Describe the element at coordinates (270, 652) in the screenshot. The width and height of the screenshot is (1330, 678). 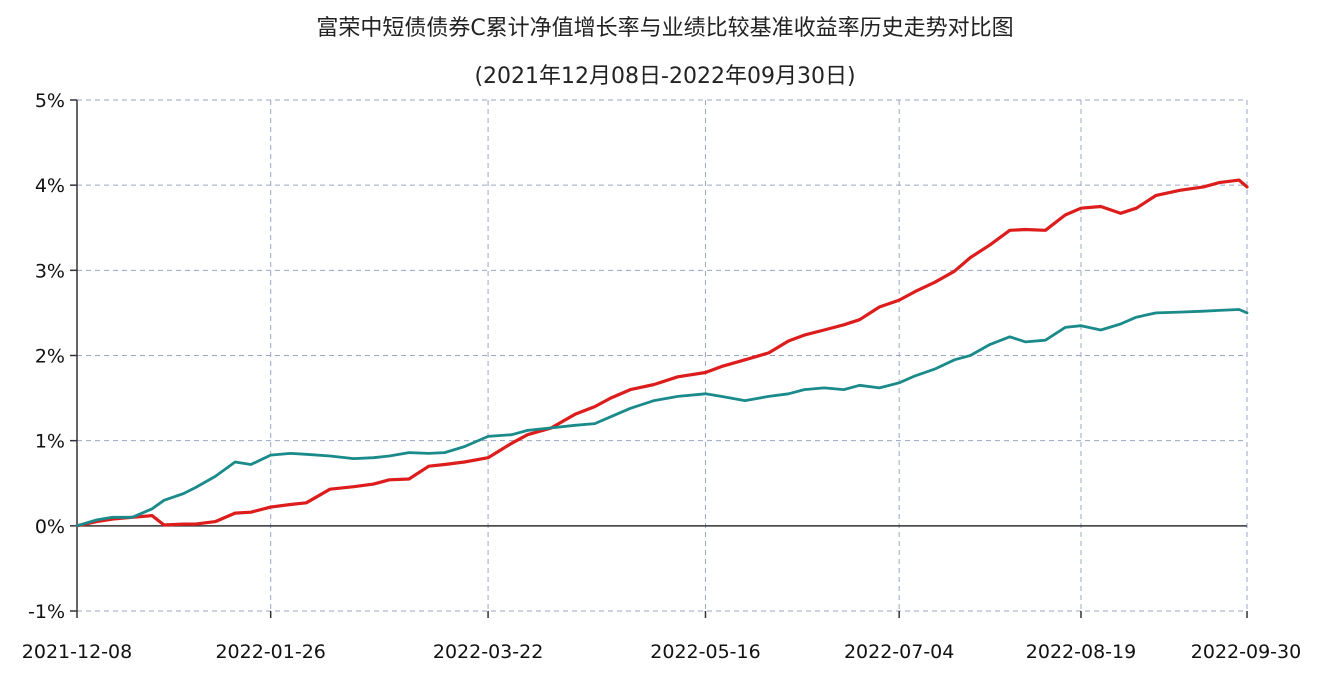
I see `x-tick-label: 2022-01-26` at that location.